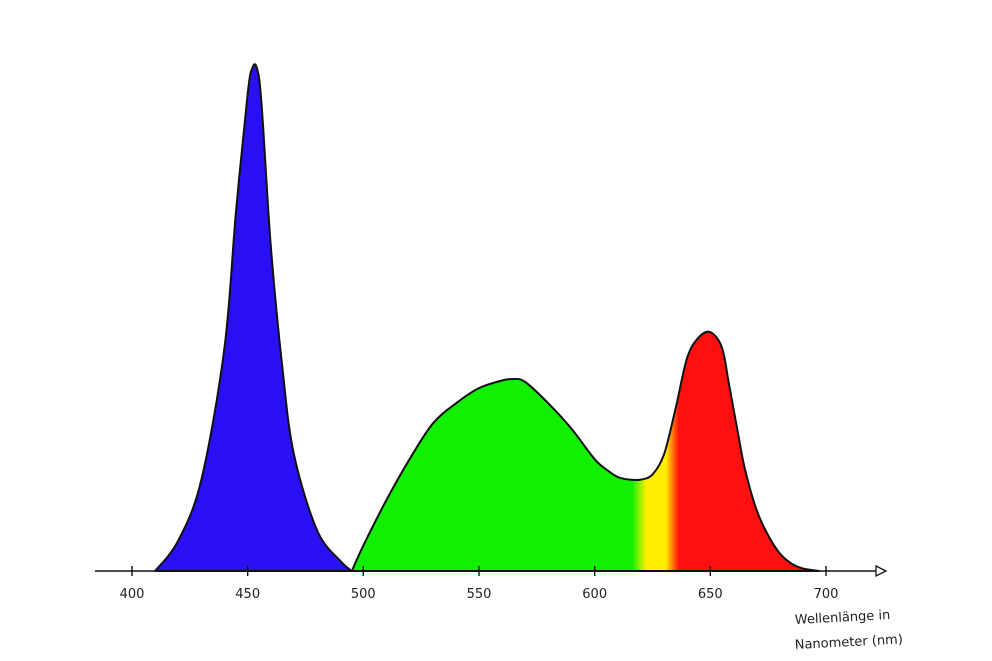 The width and height of the screenshot is (992, 661). What do you see at coordinates (826, 594) in the screenshot?
I see `x-tick-label-700: 700` at bounding box center [826, 594].